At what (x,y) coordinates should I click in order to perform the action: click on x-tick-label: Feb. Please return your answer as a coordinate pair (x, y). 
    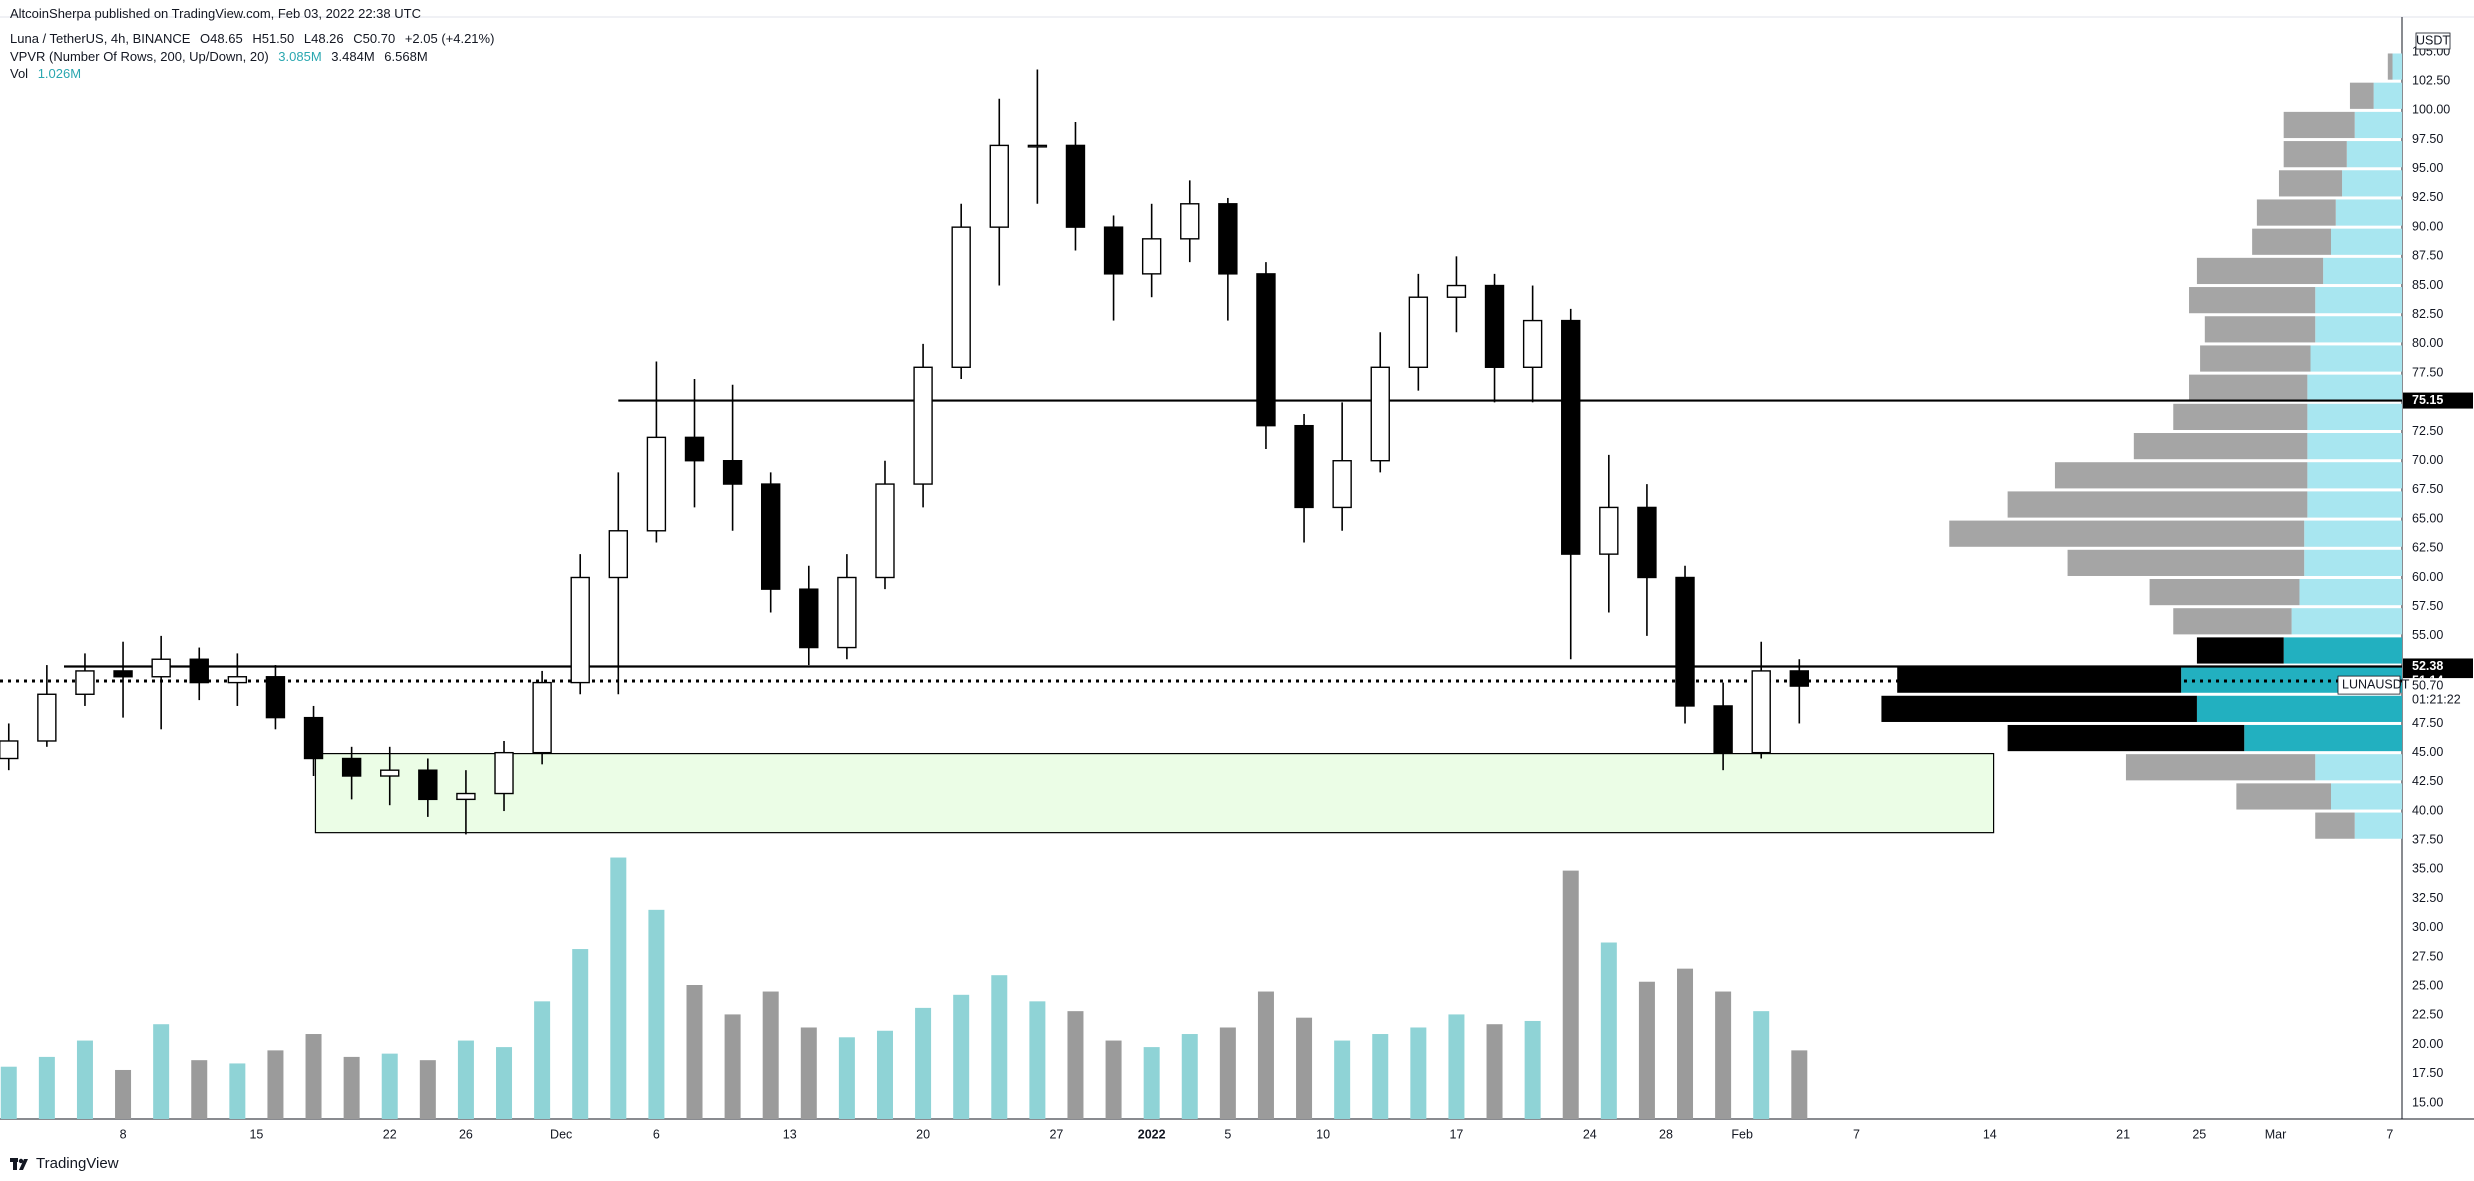
    Looking at the image, I should click on (1742, 1134).